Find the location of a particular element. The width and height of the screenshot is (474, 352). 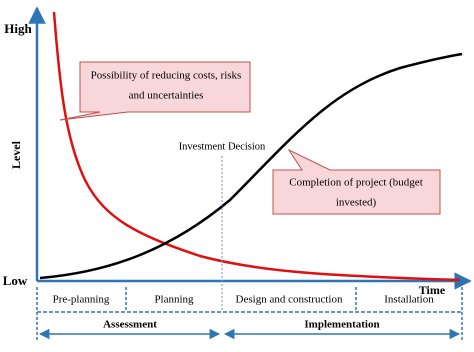

callout-text: Possibility of reducing costs, risks is located at coordinates (166, 76).